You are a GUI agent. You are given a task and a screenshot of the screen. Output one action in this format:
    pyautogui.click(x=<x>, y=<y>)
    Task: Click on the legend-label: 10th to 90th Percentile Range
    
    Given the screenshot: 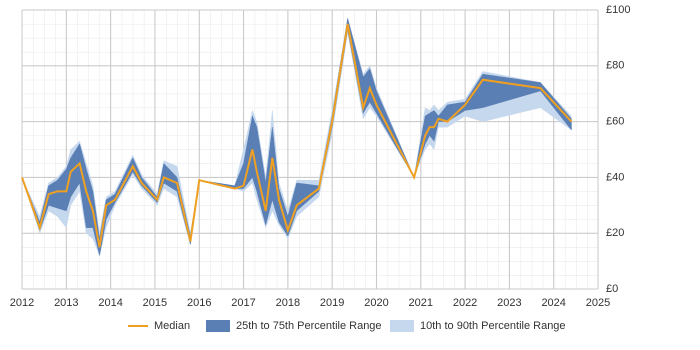 What is the action you would take?
    pyautogui.click(x=493, y=326)
    